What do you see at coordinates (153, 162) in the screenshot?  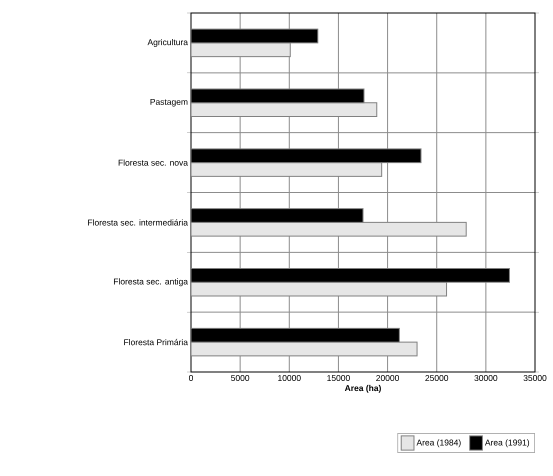 I see `y-tick-label: Floresta sec. nova` at bounding box center [153, 162].